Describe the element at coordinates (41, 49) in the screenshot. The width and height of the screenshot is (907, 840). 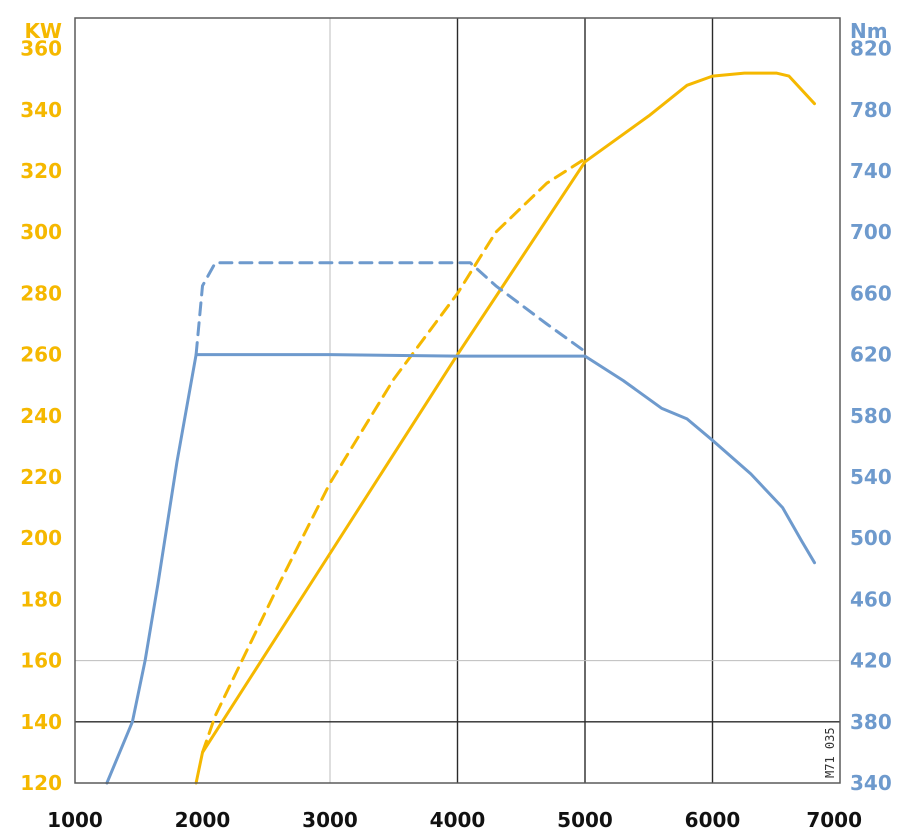
I see `left-axis-tick-label: 360` at that location.